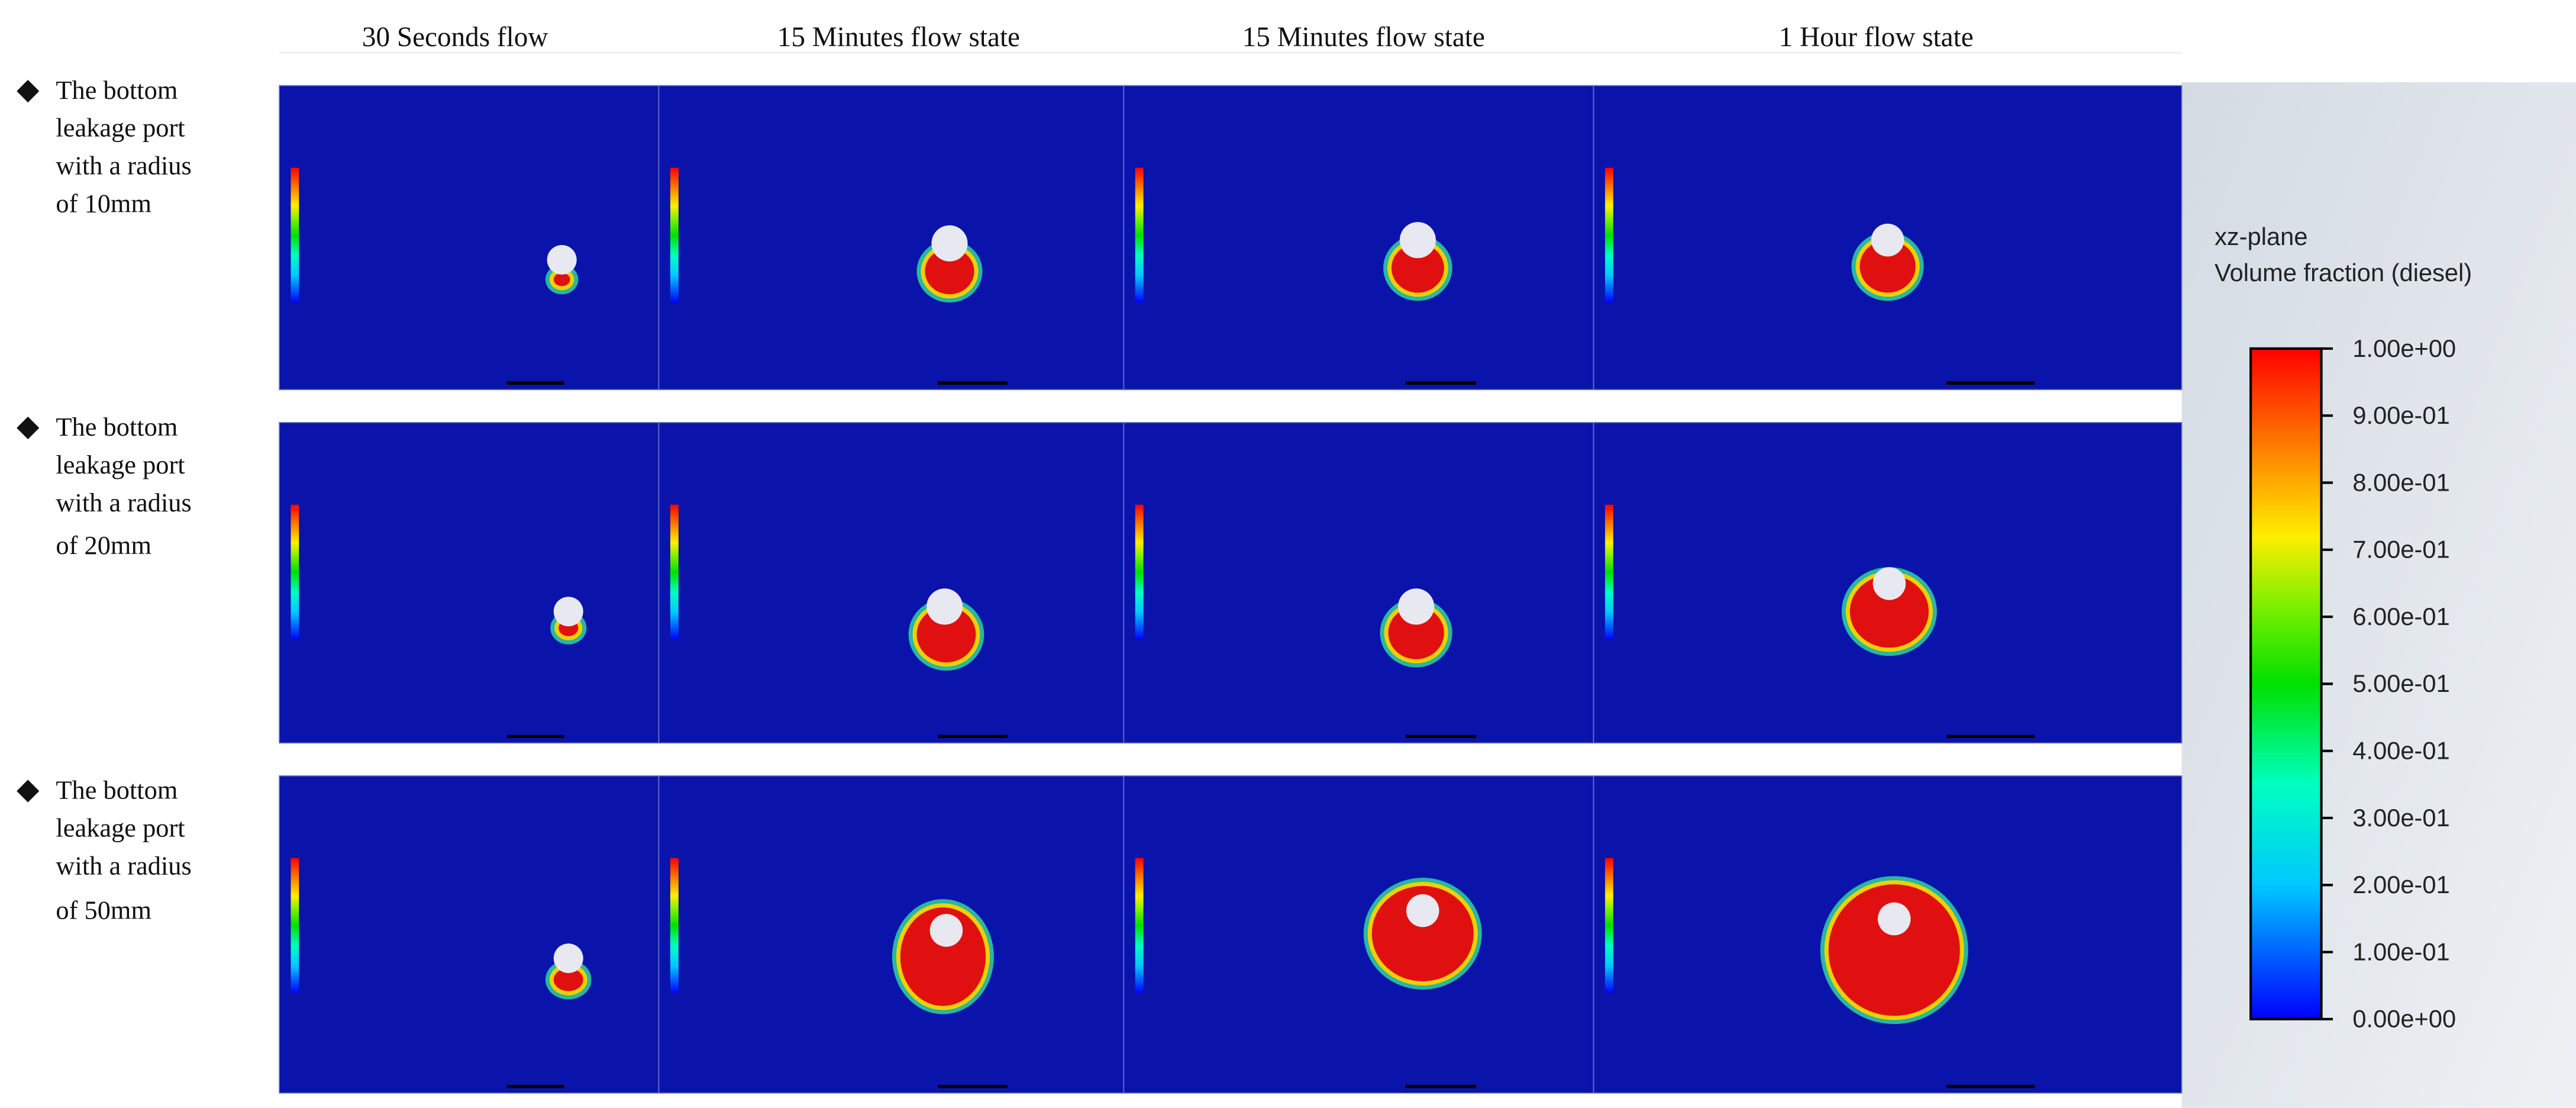  What do you see at coordinates (2404, 348) in the screenshot?
I see `colorbar-tick-label: 1.00e+00` at bounding box center [2404, 348].